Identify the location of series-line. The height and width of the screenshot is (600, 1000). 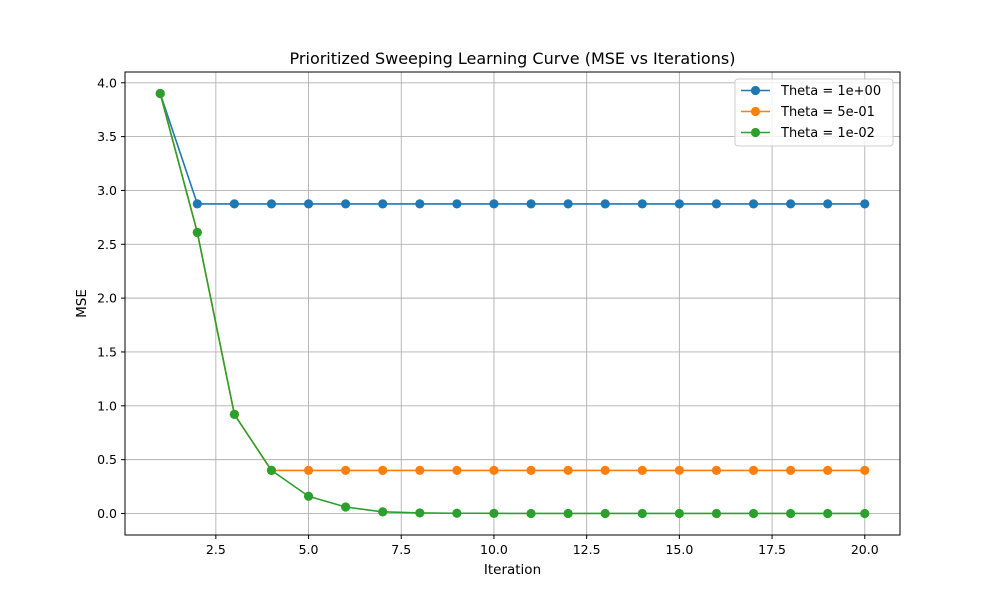
(512, 149).